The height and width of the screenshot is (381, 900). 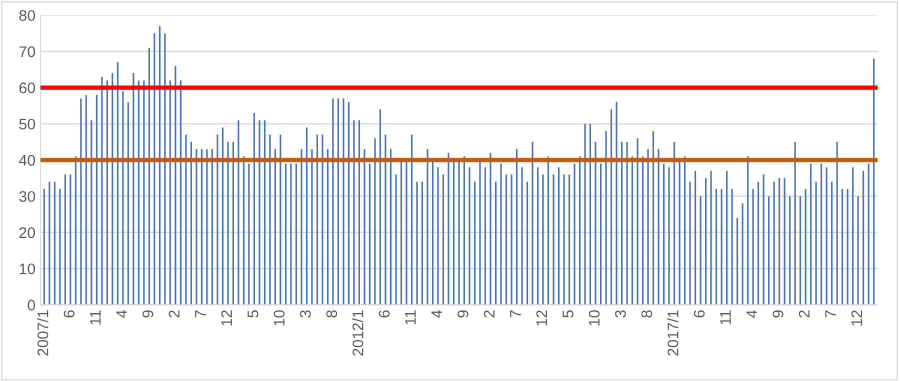 I want to click on y-tick-label: 60, so click(x=27, y=88).